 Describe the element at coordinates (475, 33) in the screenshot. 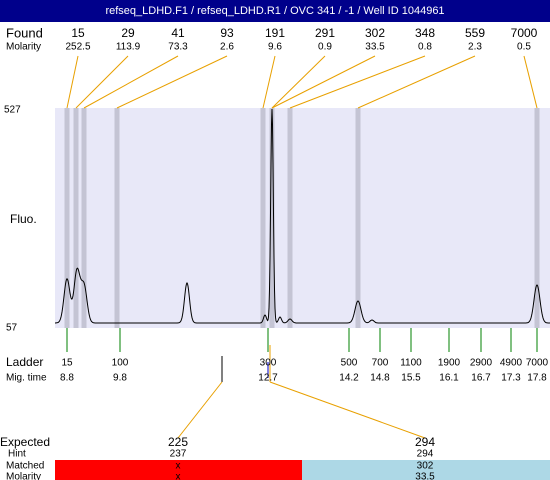

I see `found-value: 559` at that location.